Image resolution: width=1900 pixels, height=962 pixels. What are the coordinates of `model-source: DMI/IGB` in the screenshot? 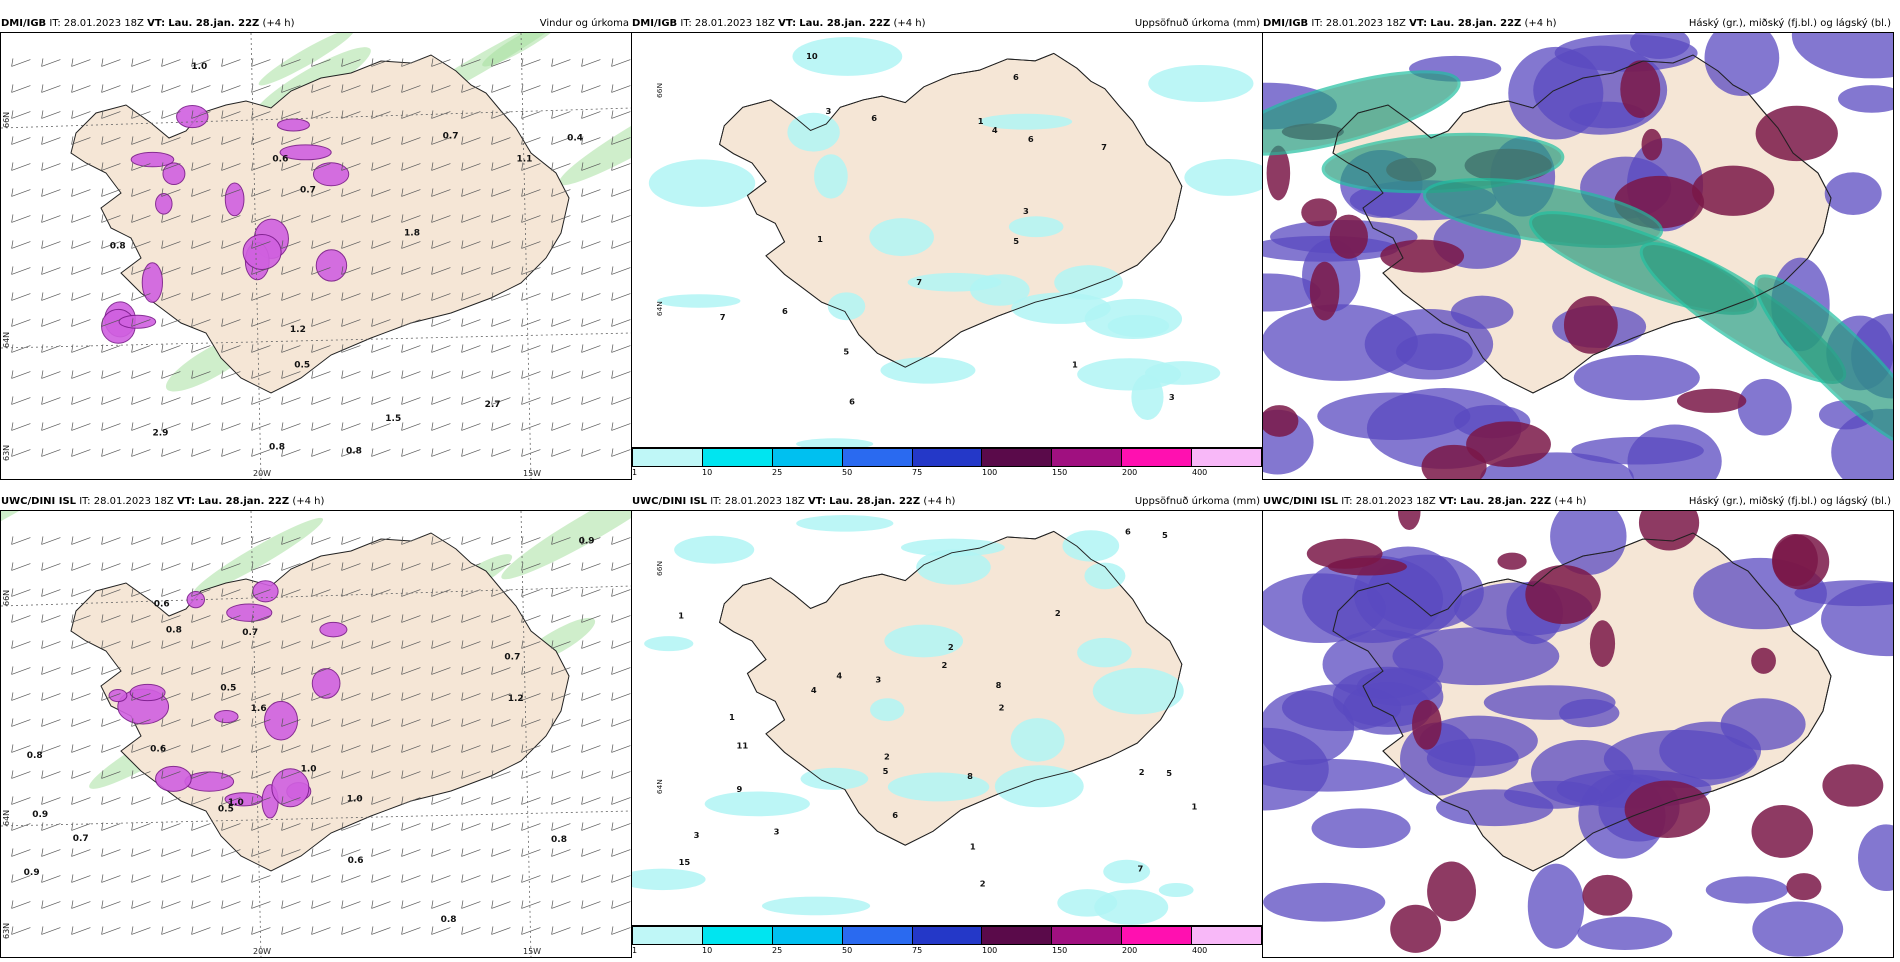 It's located at (655, 23).